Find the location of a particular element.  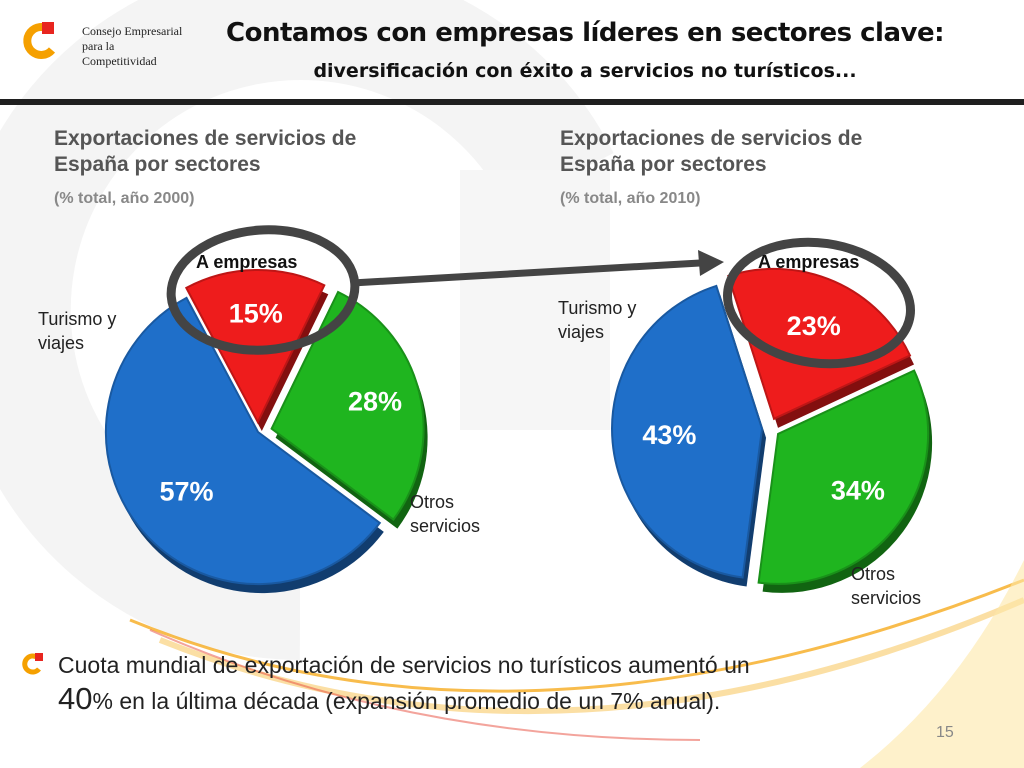

header-divider is located at coordinates (512, 102).